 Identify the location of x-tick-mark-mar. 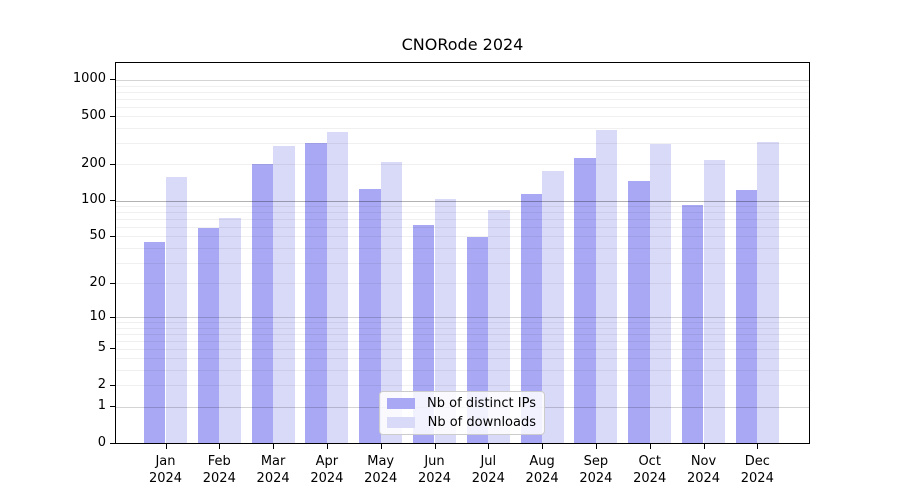
(274, 446).